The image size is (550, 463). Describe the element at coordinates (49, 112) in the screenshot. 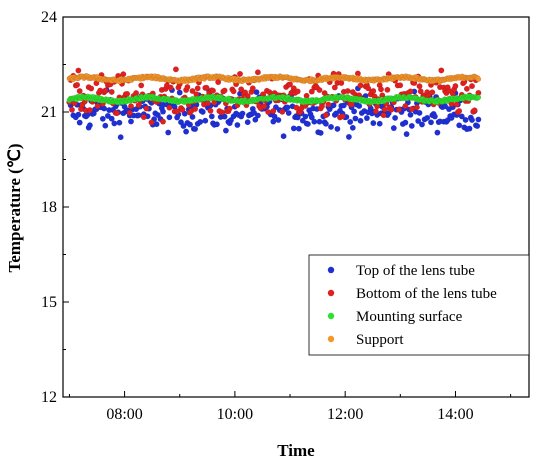

I see `y-tick-label: 21` at that location.